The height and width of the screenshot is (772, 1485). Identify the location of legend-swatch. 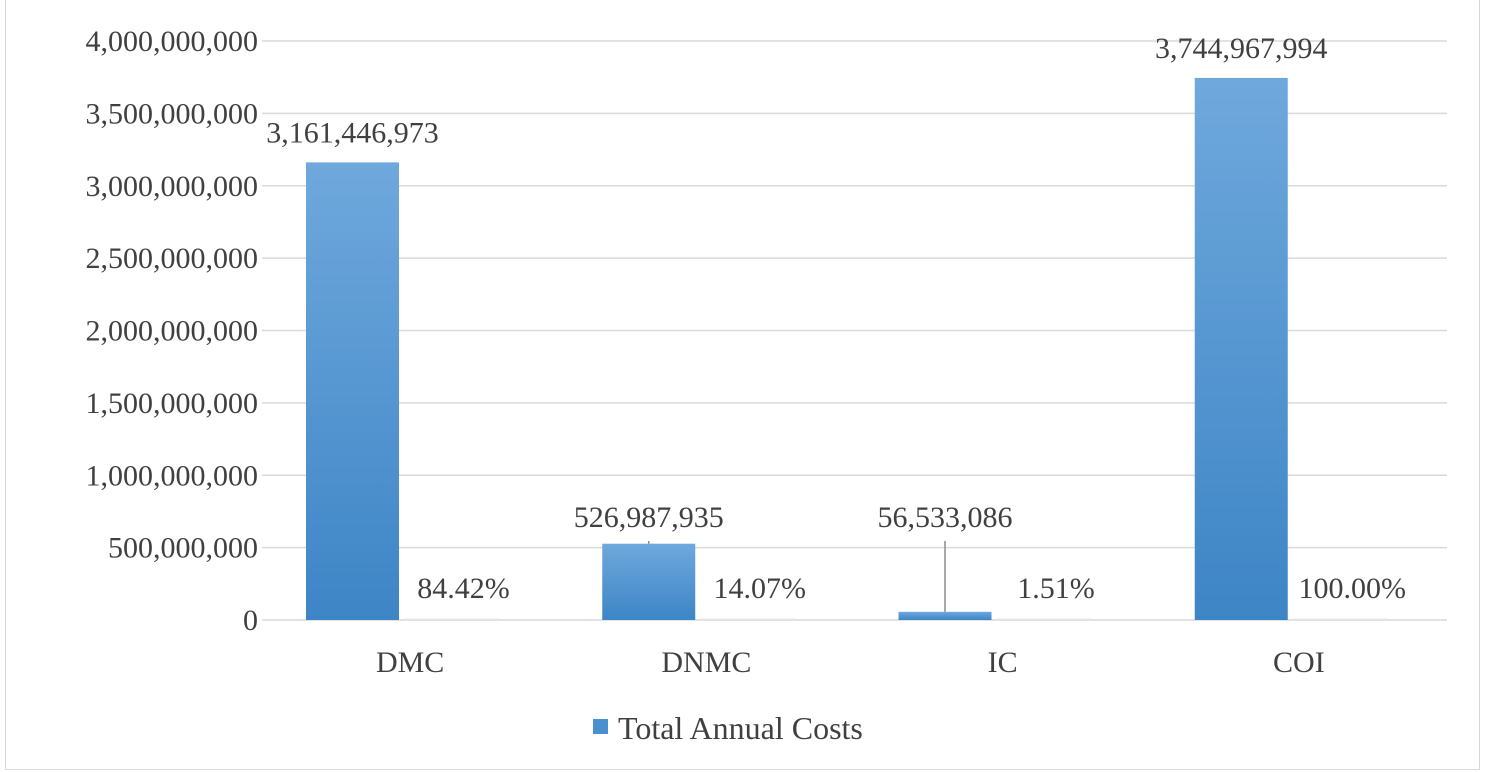
(600, 726).